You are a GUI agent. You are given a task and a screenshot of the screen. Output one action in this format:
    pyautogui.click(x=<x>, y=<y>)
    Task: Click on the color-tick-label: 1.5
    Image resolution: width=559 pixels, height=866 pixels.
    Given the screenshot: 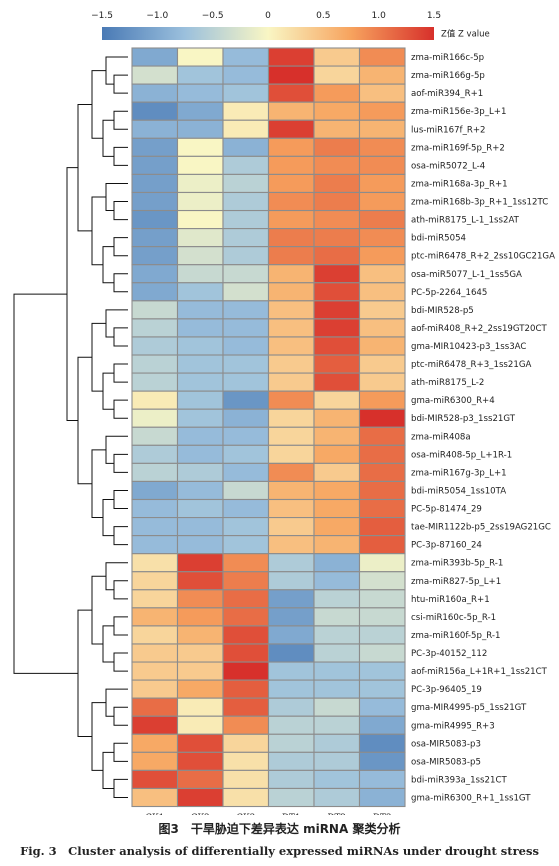 What is the action you would take?
    pyautogui.click(x=434, y=16)
    